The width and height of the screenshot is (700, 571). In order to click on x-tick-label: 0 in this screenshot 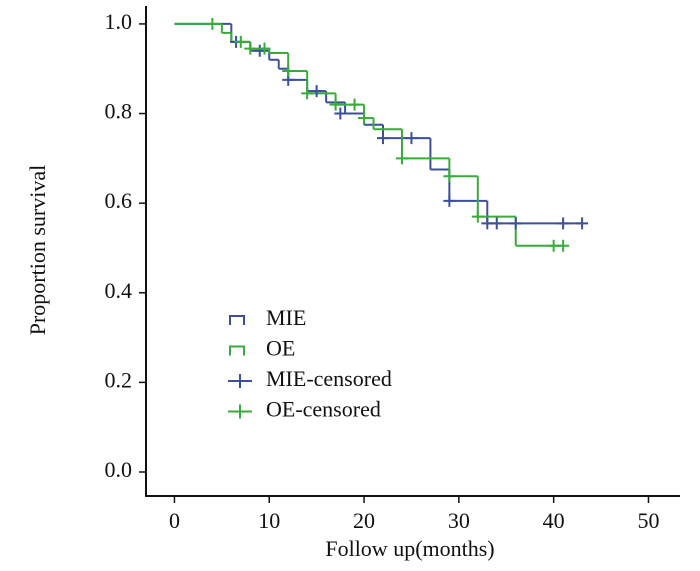, I will do `click(174, 520)`.